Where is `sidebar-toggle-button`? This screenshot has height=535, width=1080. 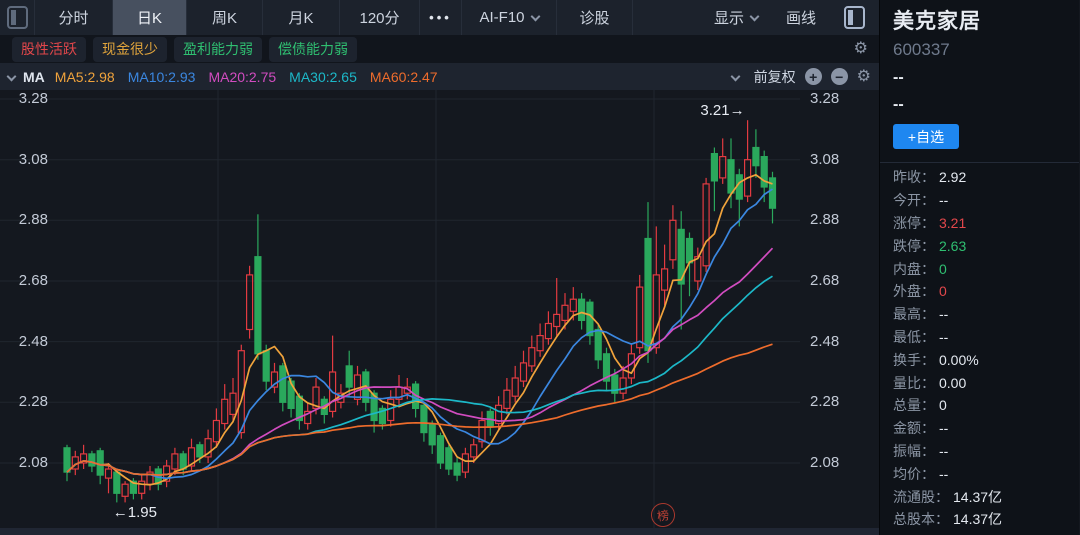
sidebar-toggle-button is located at coordinates (17, 17).